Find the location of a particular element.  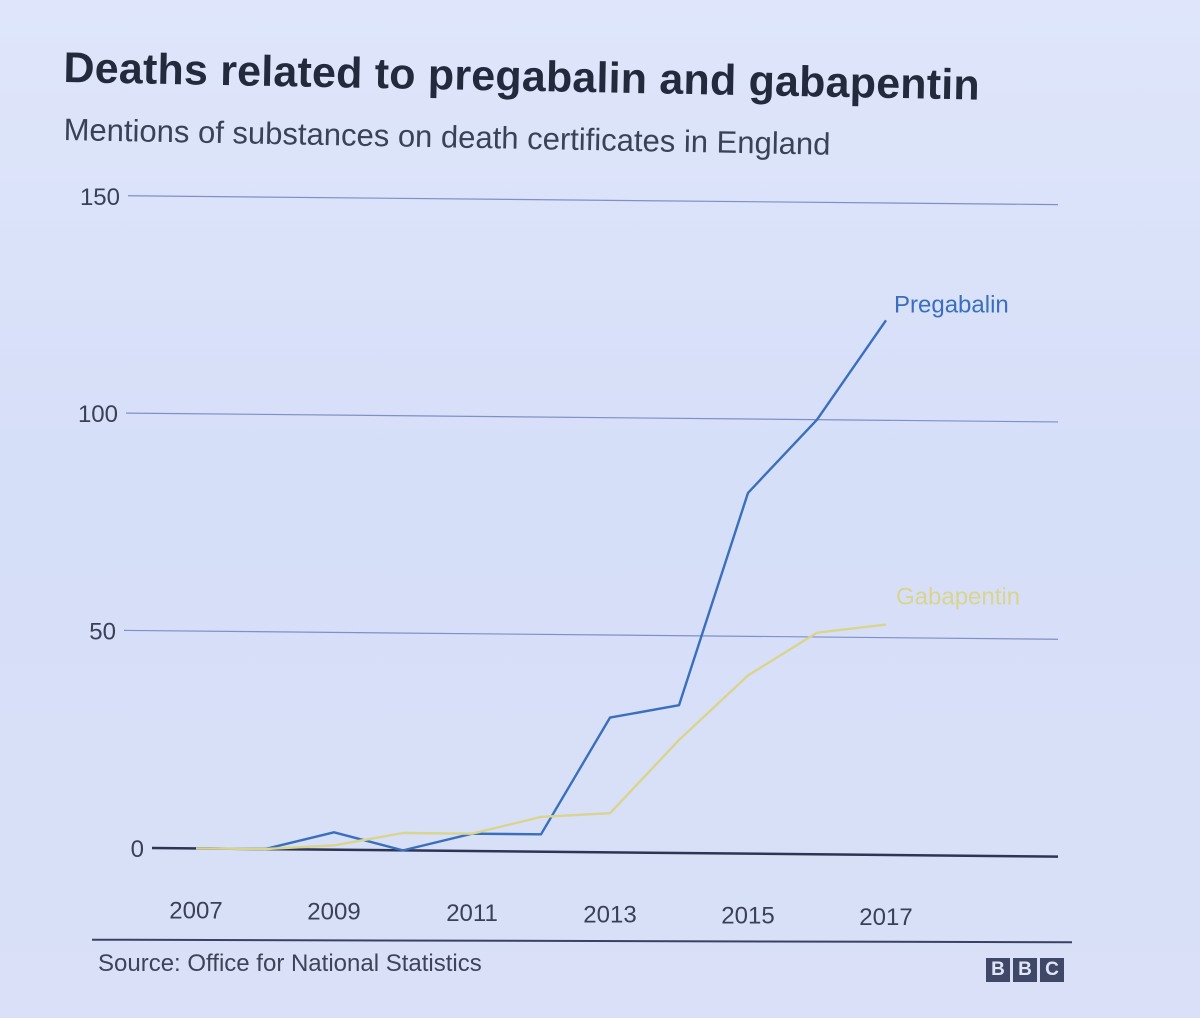

series-line-gabapentin is located at coordinates (541, 737).